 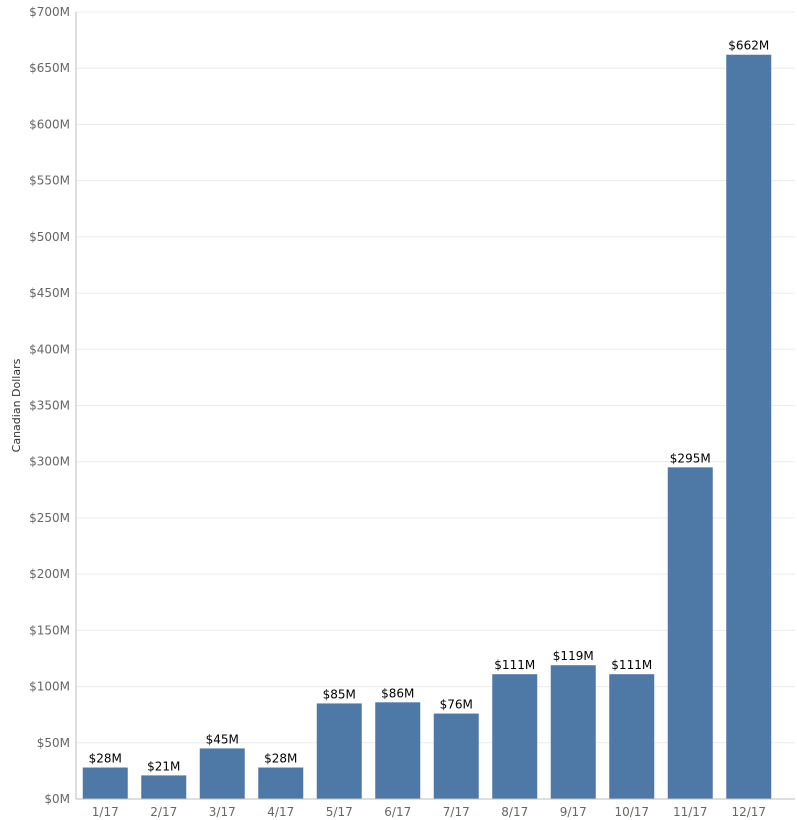 What do you see at coordinates (397, 812) in the screenshot?
I see `x-tick-label: 6/17` at bounding box center [397, 812].